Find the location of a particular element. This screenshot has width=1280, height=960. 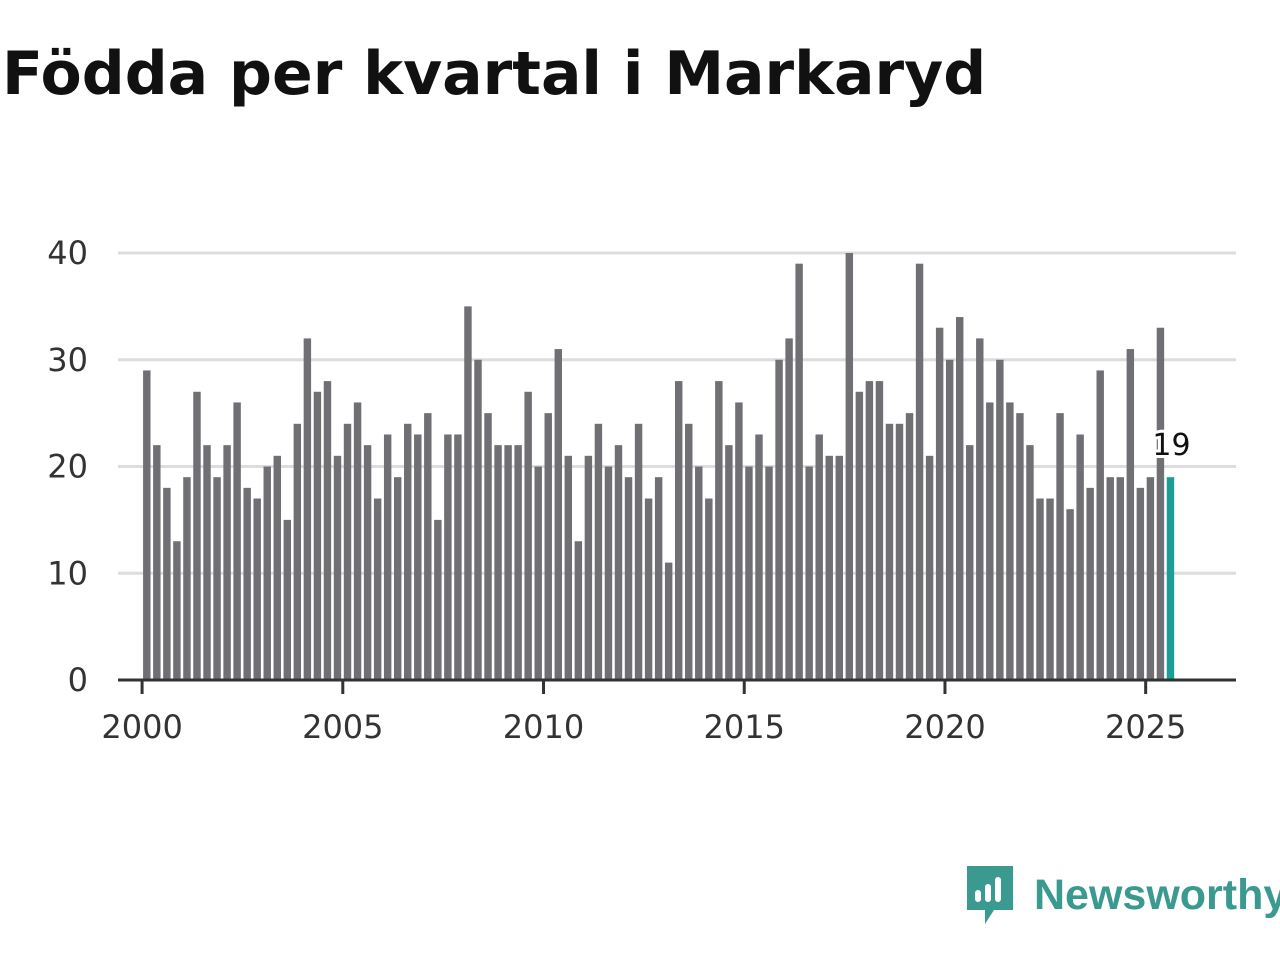

newsworthy-logo-icon is located at coordinates (990, 895).